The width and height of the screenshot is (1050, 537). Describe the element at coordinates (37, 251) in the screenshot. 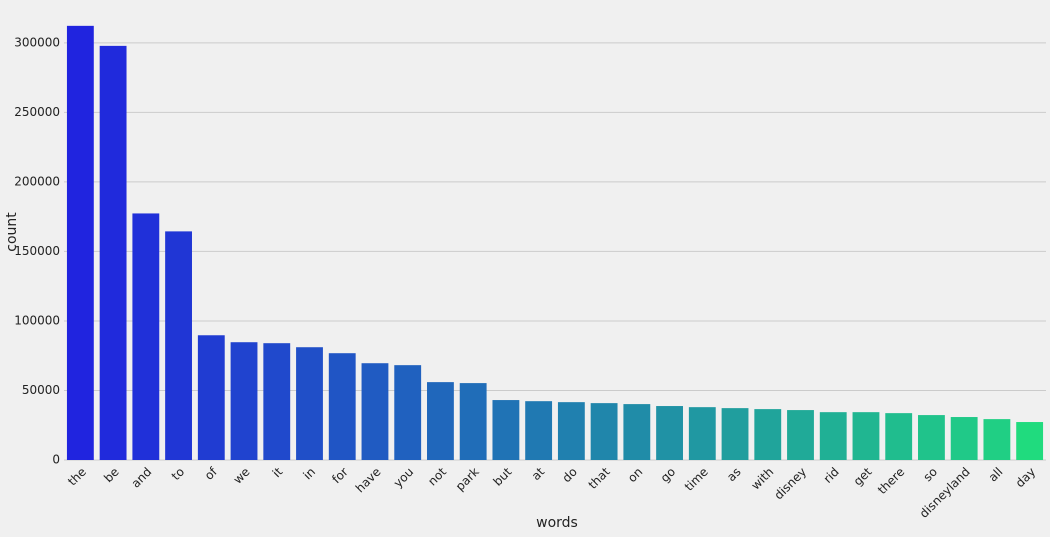

I see `y-tick-label: 150000` at that location.